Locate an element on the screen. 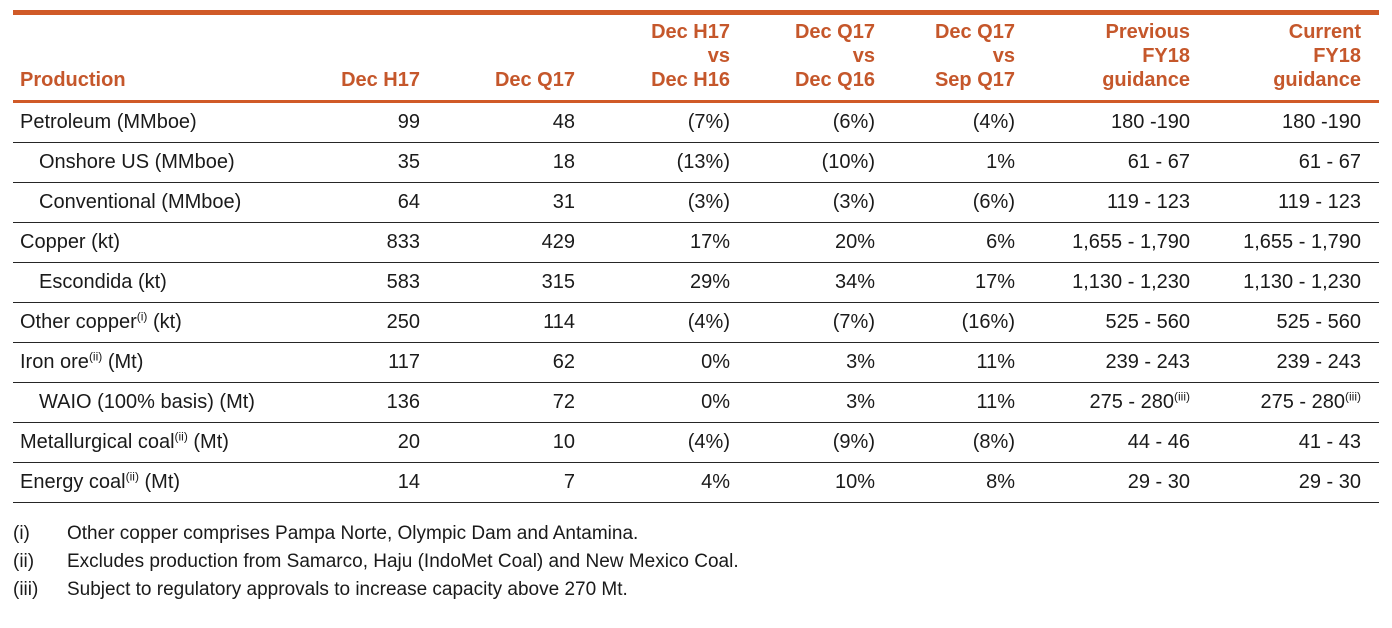 The height and width of the screenshot is (628, 1392). row-label: Other copper(i) (kt) is located at coordinates (148, 322).